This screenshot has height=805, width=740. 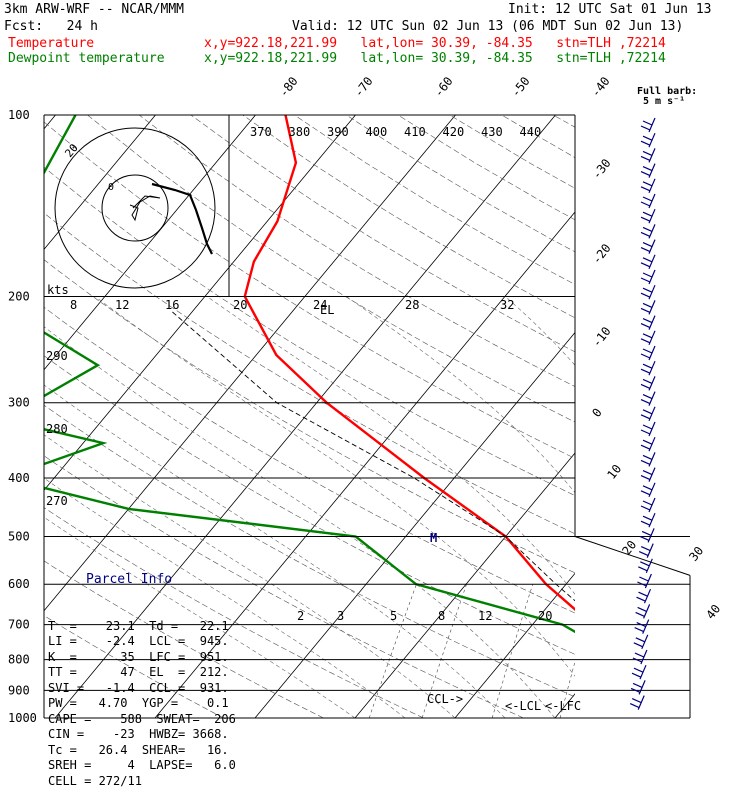 What do you see at coordinates (340, 616) in the screenshot?
I see `mixing-ratio-tick-label: 3` at bounding box center [340, 616].